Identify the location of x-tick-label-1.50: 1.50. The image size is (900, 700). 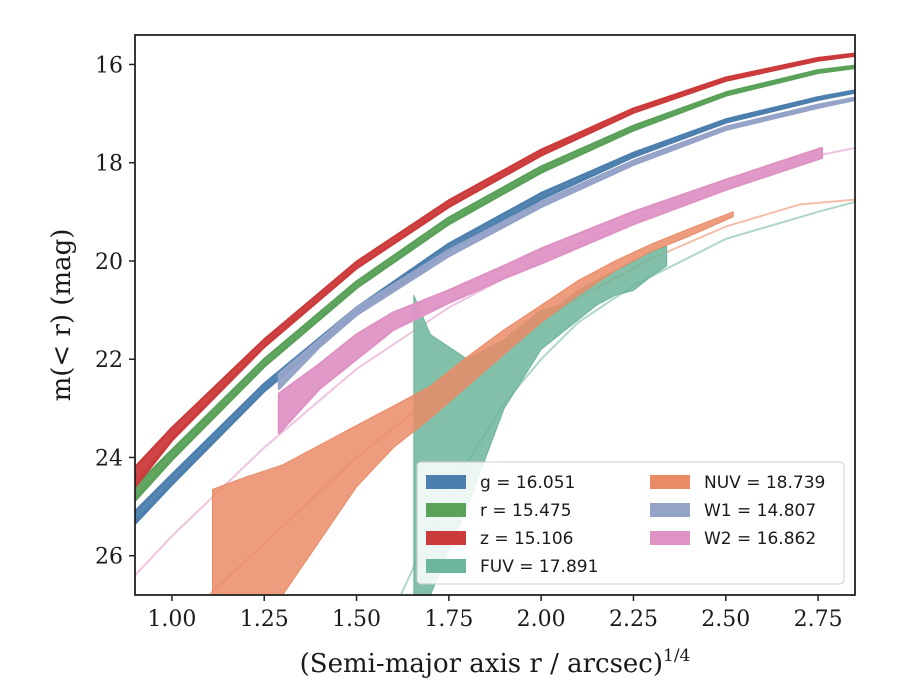
(356, 619).